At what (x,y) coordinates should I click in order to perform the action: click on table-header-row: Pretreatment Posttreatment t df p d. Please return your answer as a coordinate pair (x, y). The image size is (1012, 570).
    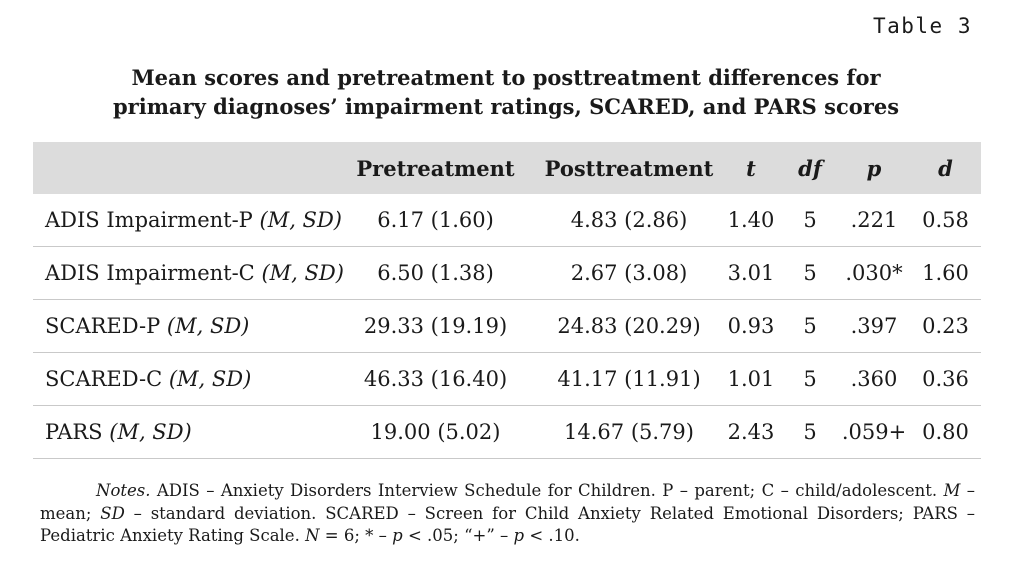
    Looking at the image, I should click on (507, 168).